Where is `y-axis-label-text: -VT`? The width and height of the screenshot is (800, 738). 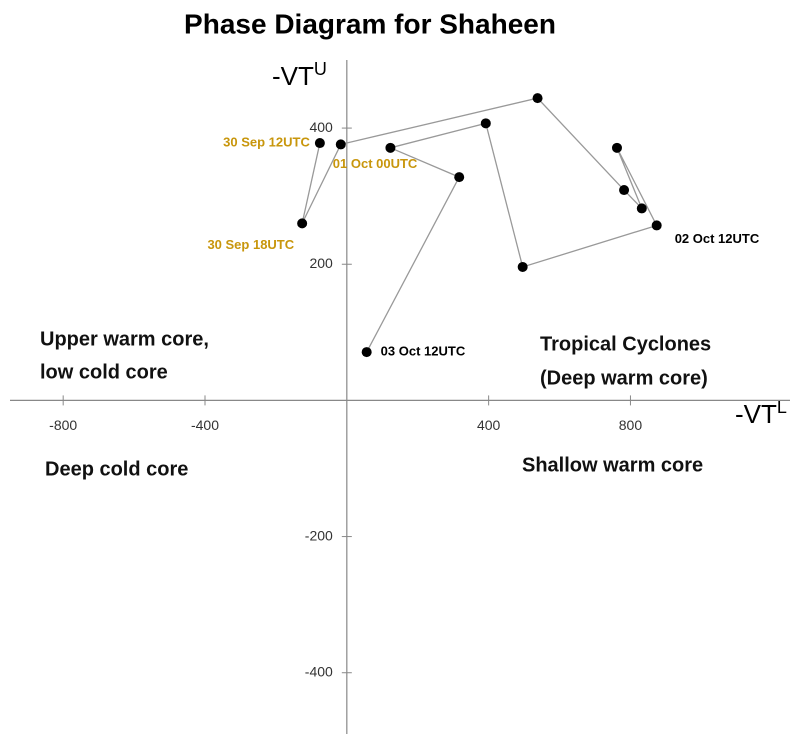 y-axis-label-text: -VT is located at coordinates (293, 76).